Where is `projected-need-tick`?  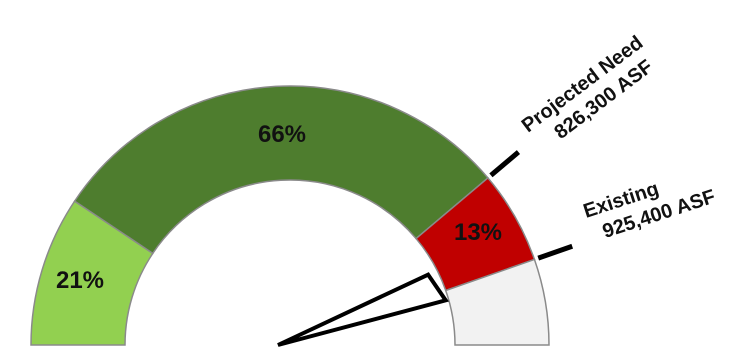
projected-need-tick is located at coordinates (505, 164).